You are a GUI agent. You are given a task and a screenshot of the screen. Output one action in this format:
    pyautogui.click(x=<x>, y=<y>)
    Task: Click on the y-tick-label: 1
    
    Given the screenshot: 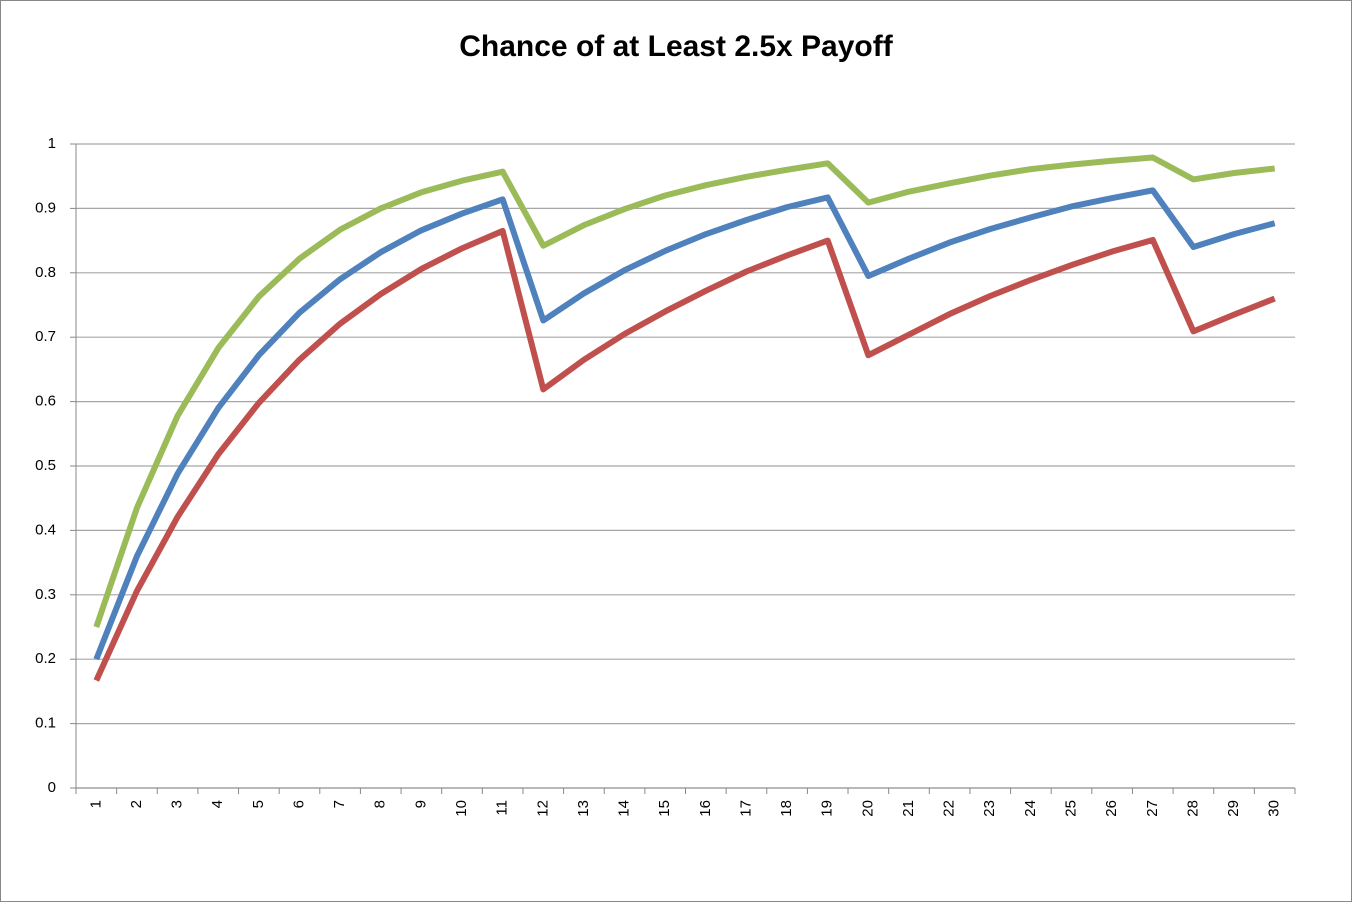 What is the action you would take?
    pyautogui.click(x=52, y=143)
    